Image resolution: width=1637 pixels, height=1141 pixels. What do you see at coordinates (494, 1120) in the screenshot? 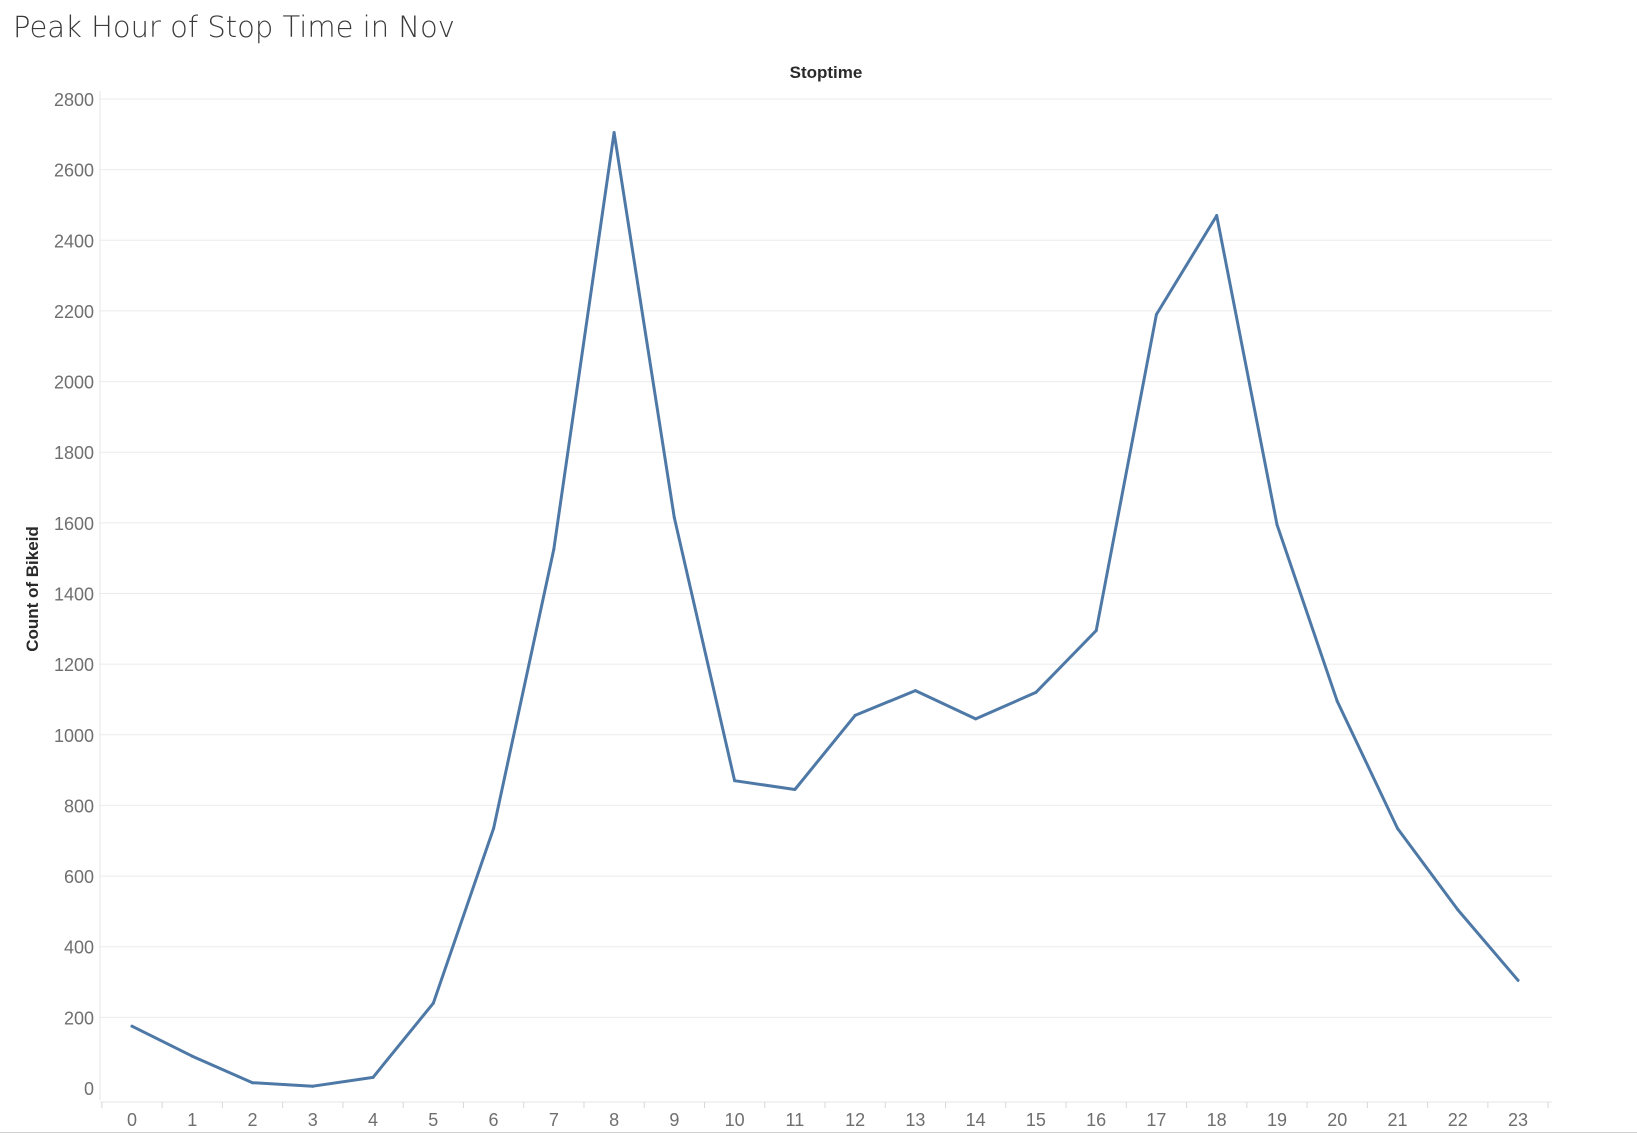
I see `x-tick-label: 6` at bounding box center [494, 1120].